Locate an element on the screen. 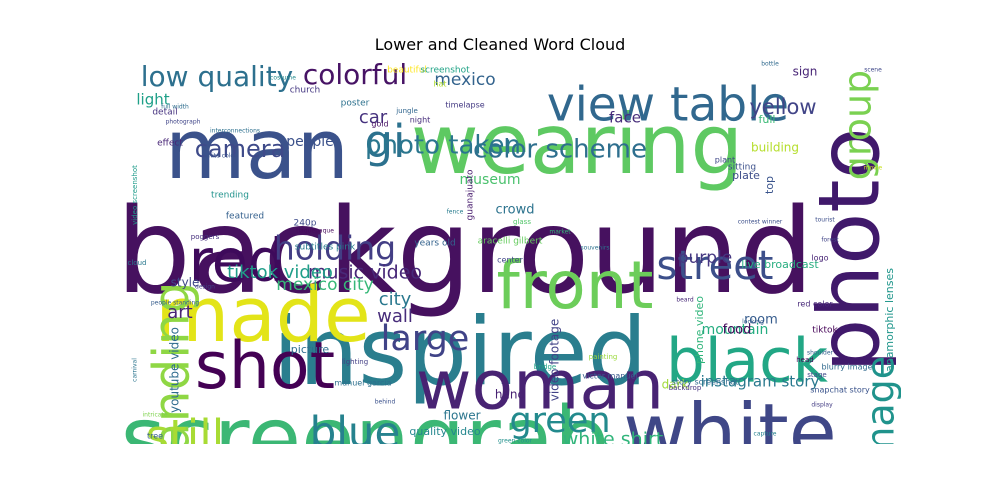 This screenshot has width=1000, height=500. word-bottle: bottle is located at coordinates (770, 64).